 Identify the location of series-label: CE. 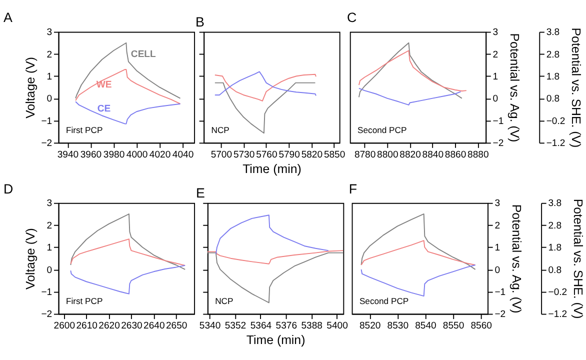
(104, 108).